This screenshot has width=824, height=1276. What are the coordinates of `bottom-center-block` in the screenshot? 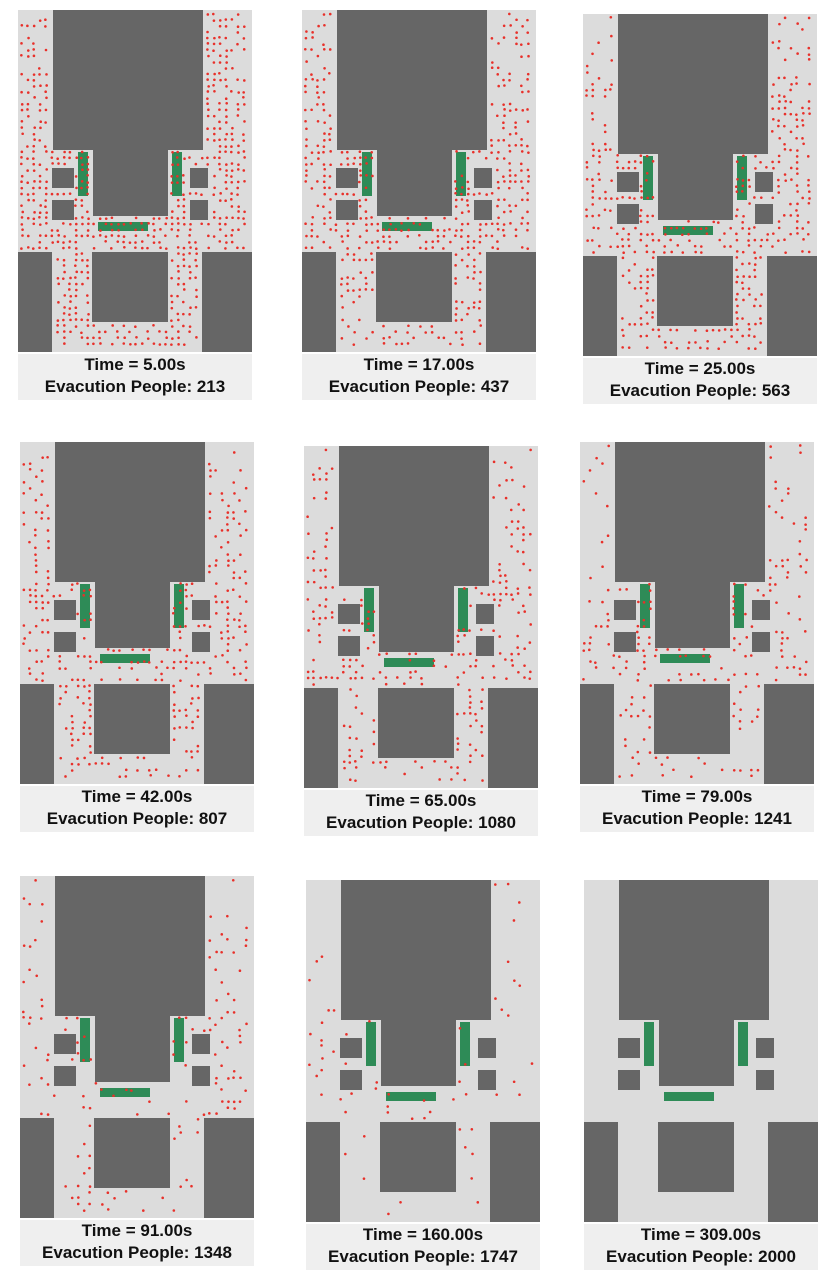 It's located at (696, 1157).